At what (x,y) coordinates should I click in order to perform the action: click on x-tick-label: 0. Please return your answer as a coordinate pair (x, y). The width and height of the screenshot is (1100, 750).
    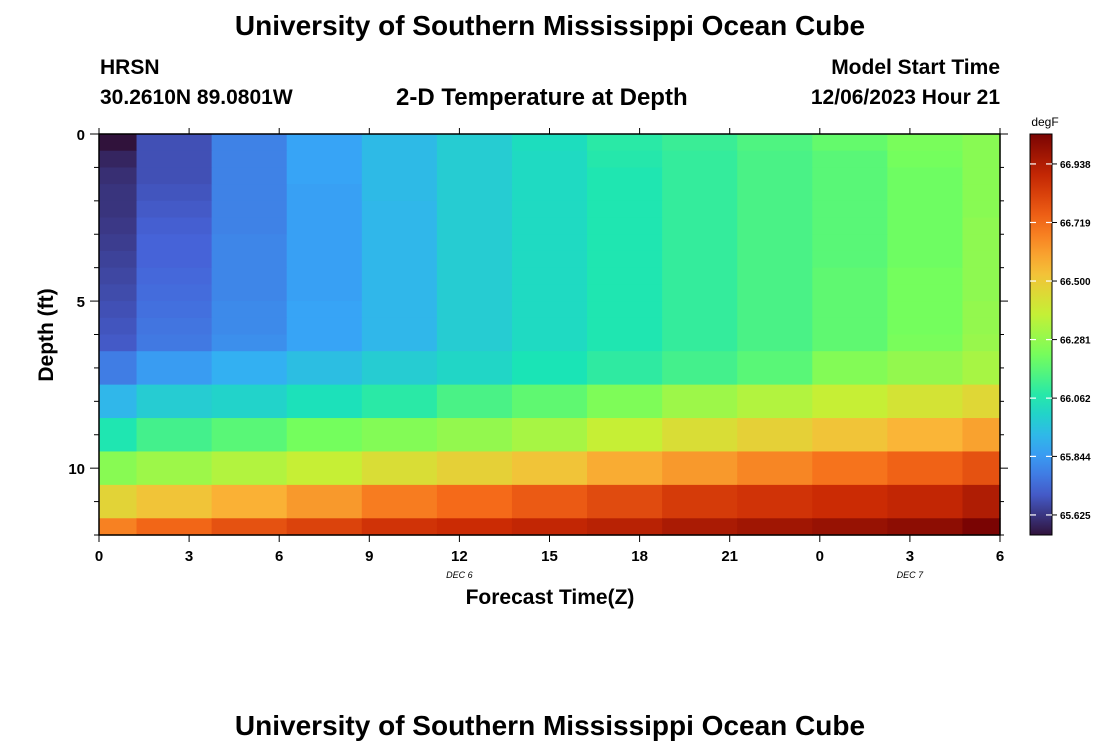
    Looking at the image, I should click on (99, 556).